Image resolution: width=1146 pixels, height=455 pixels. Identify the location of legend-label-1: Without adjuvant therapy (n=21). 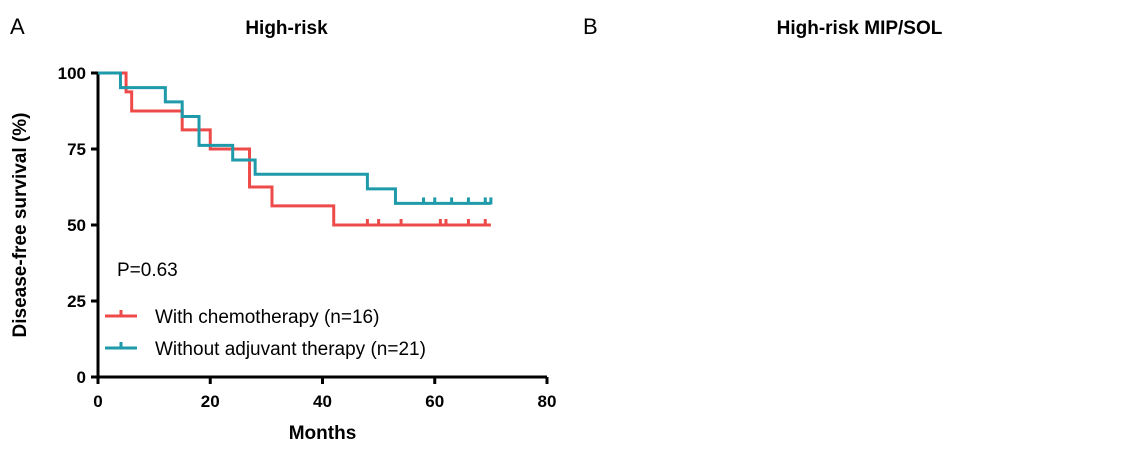
(290, 349).